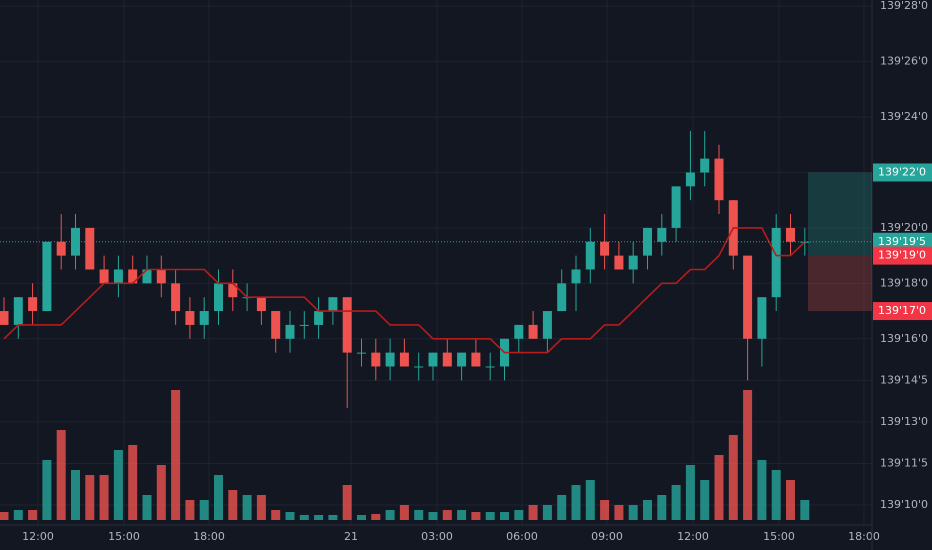 Image resolution: width=932 pixels, height=550 pixels. I want to click on price-marker-label: 139'22'0, so click(902, 171).